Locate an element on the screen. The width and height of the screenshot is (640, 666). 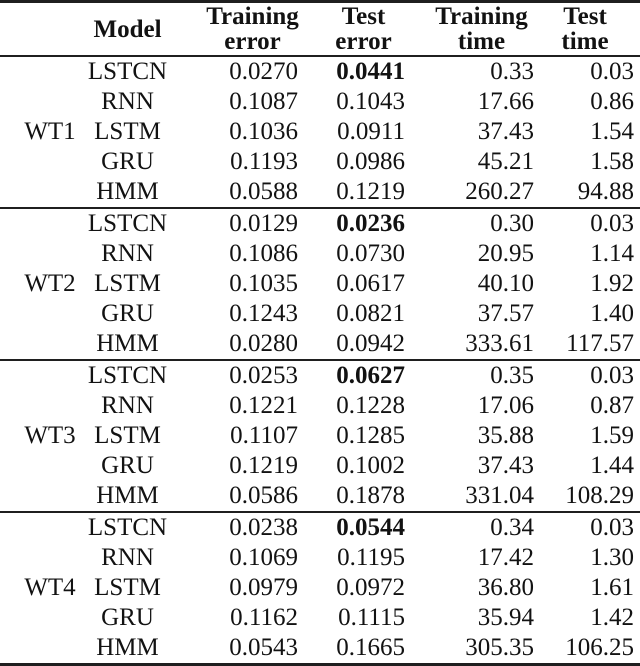
table-row: RNN 0.1221 0.1228 17.06 0.87 is located at coordinates (320, 406).